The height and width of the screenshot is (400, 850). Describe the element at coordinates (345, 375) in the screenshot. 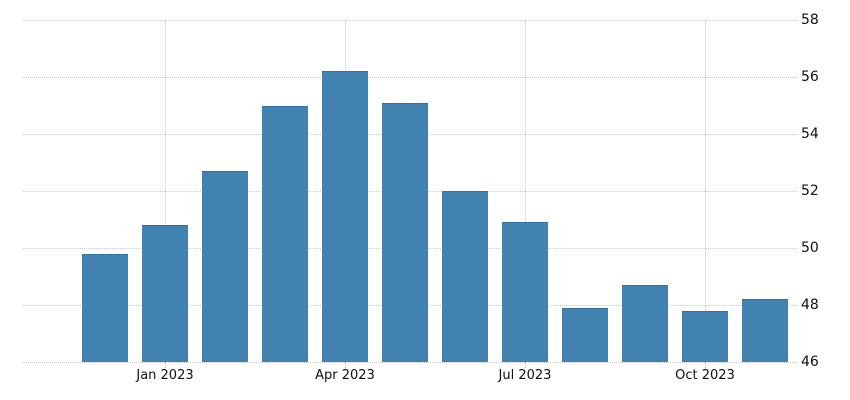

I see `x-tick-label: Apr 2023` at that location.